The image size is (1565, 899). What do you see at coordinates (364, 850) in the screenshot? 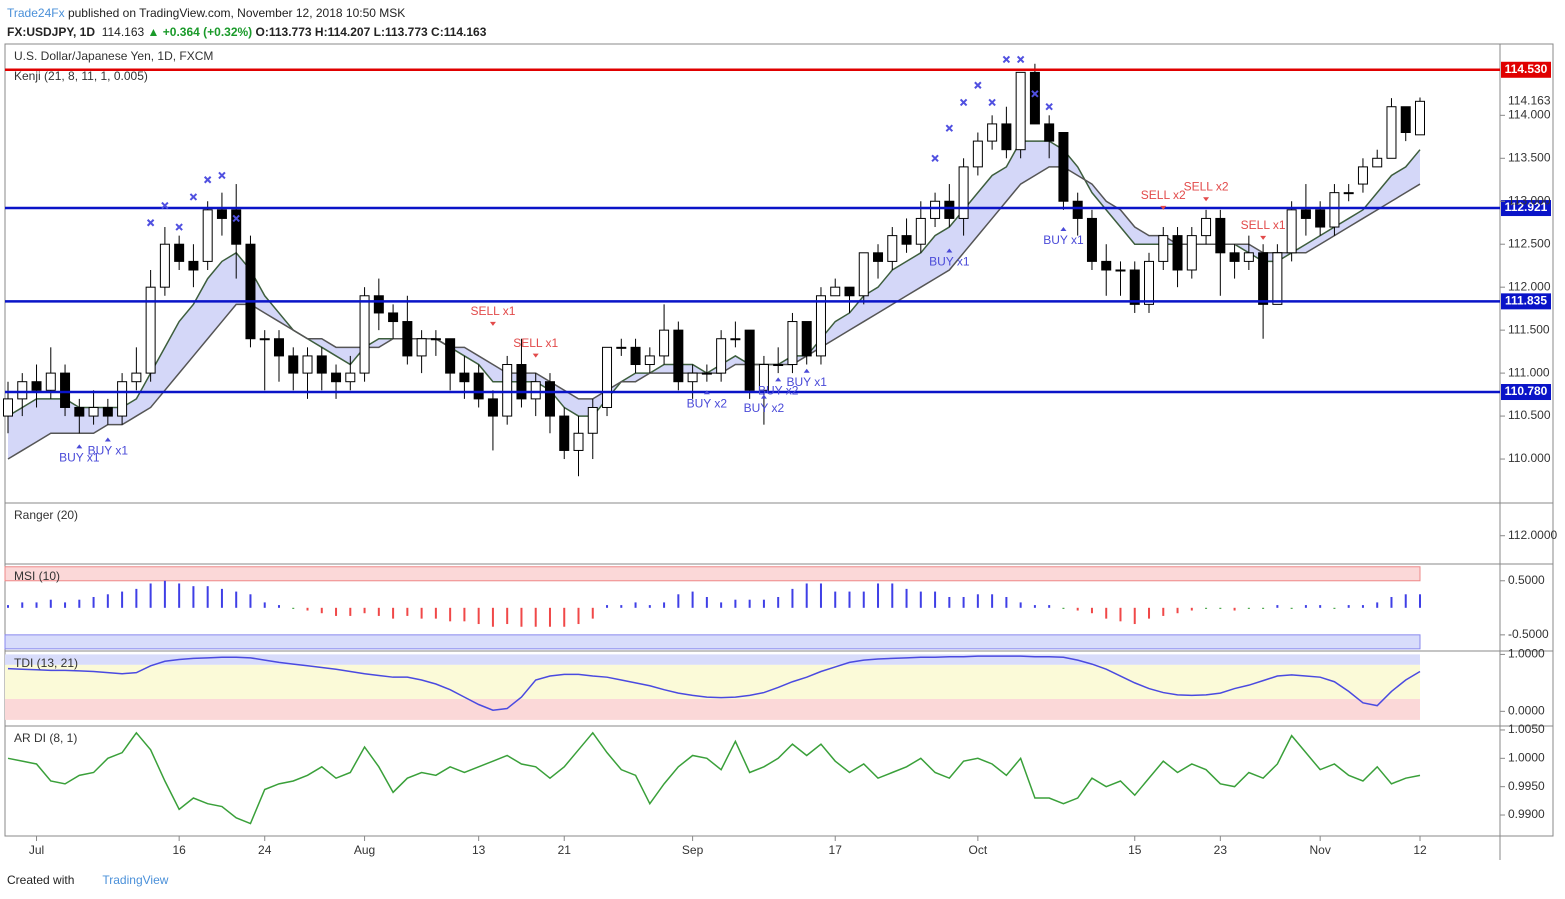
I see `x-tick-label: Aug` at bounding box center [364, 850].